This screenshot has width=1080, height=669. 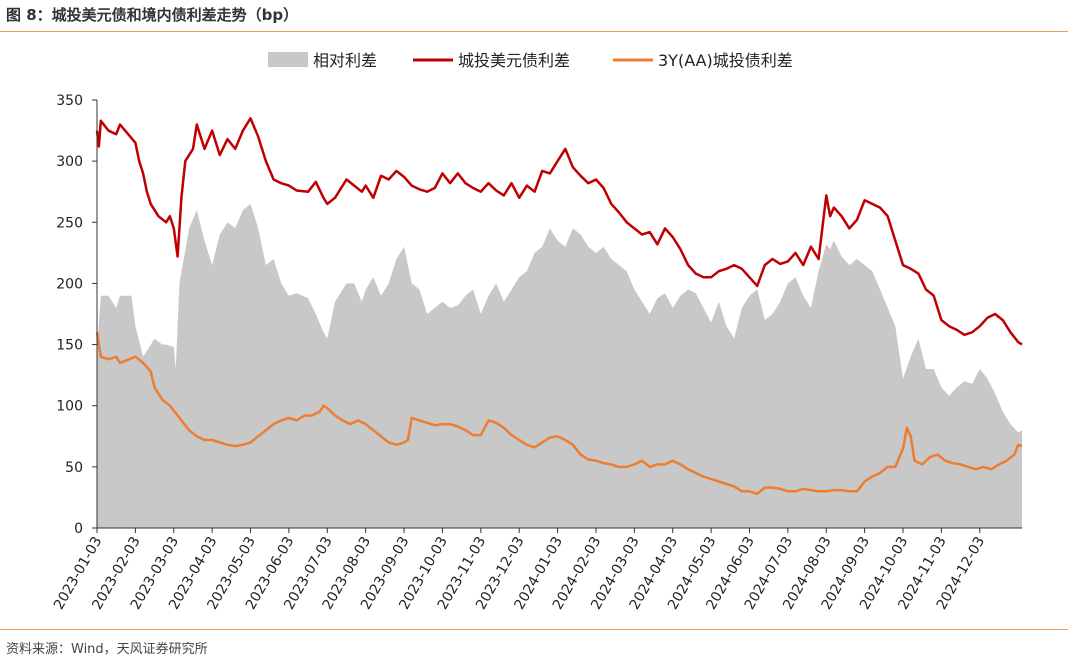 I want to click on legend-swatch, so click(x=288, y=59).